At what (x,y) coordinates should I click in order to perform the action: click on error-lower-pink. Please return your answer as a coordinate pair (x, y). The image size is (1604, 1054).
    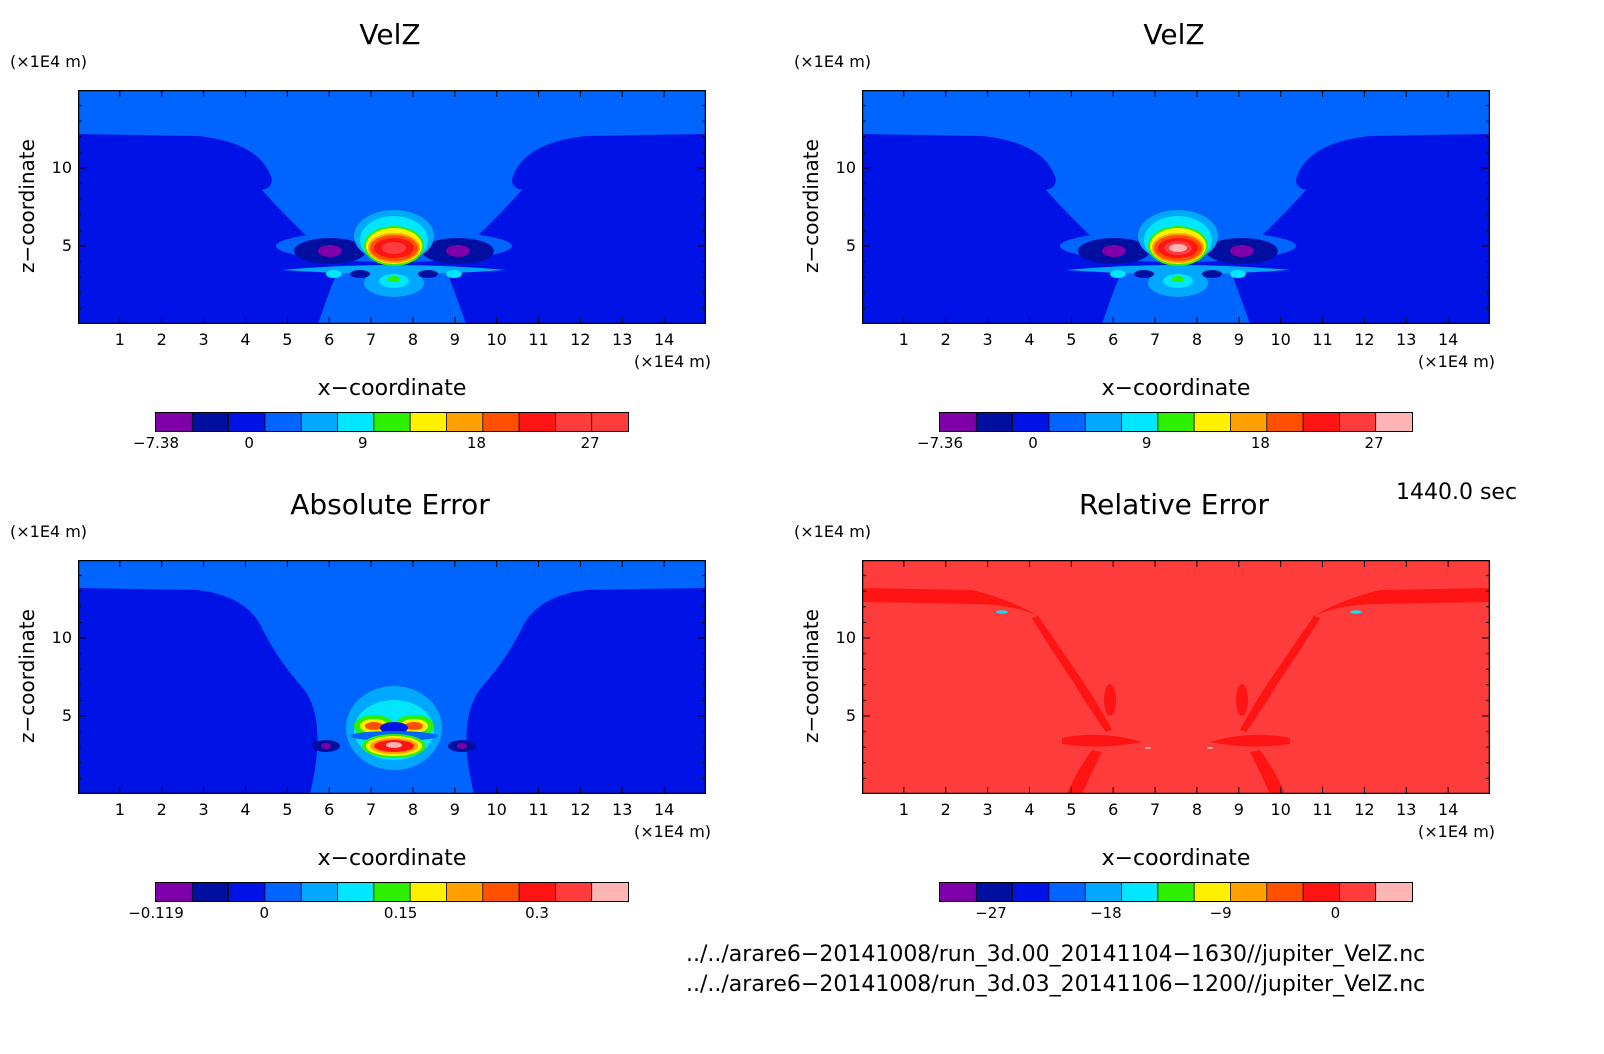
    Looking at the image, I should click on (394, 745).